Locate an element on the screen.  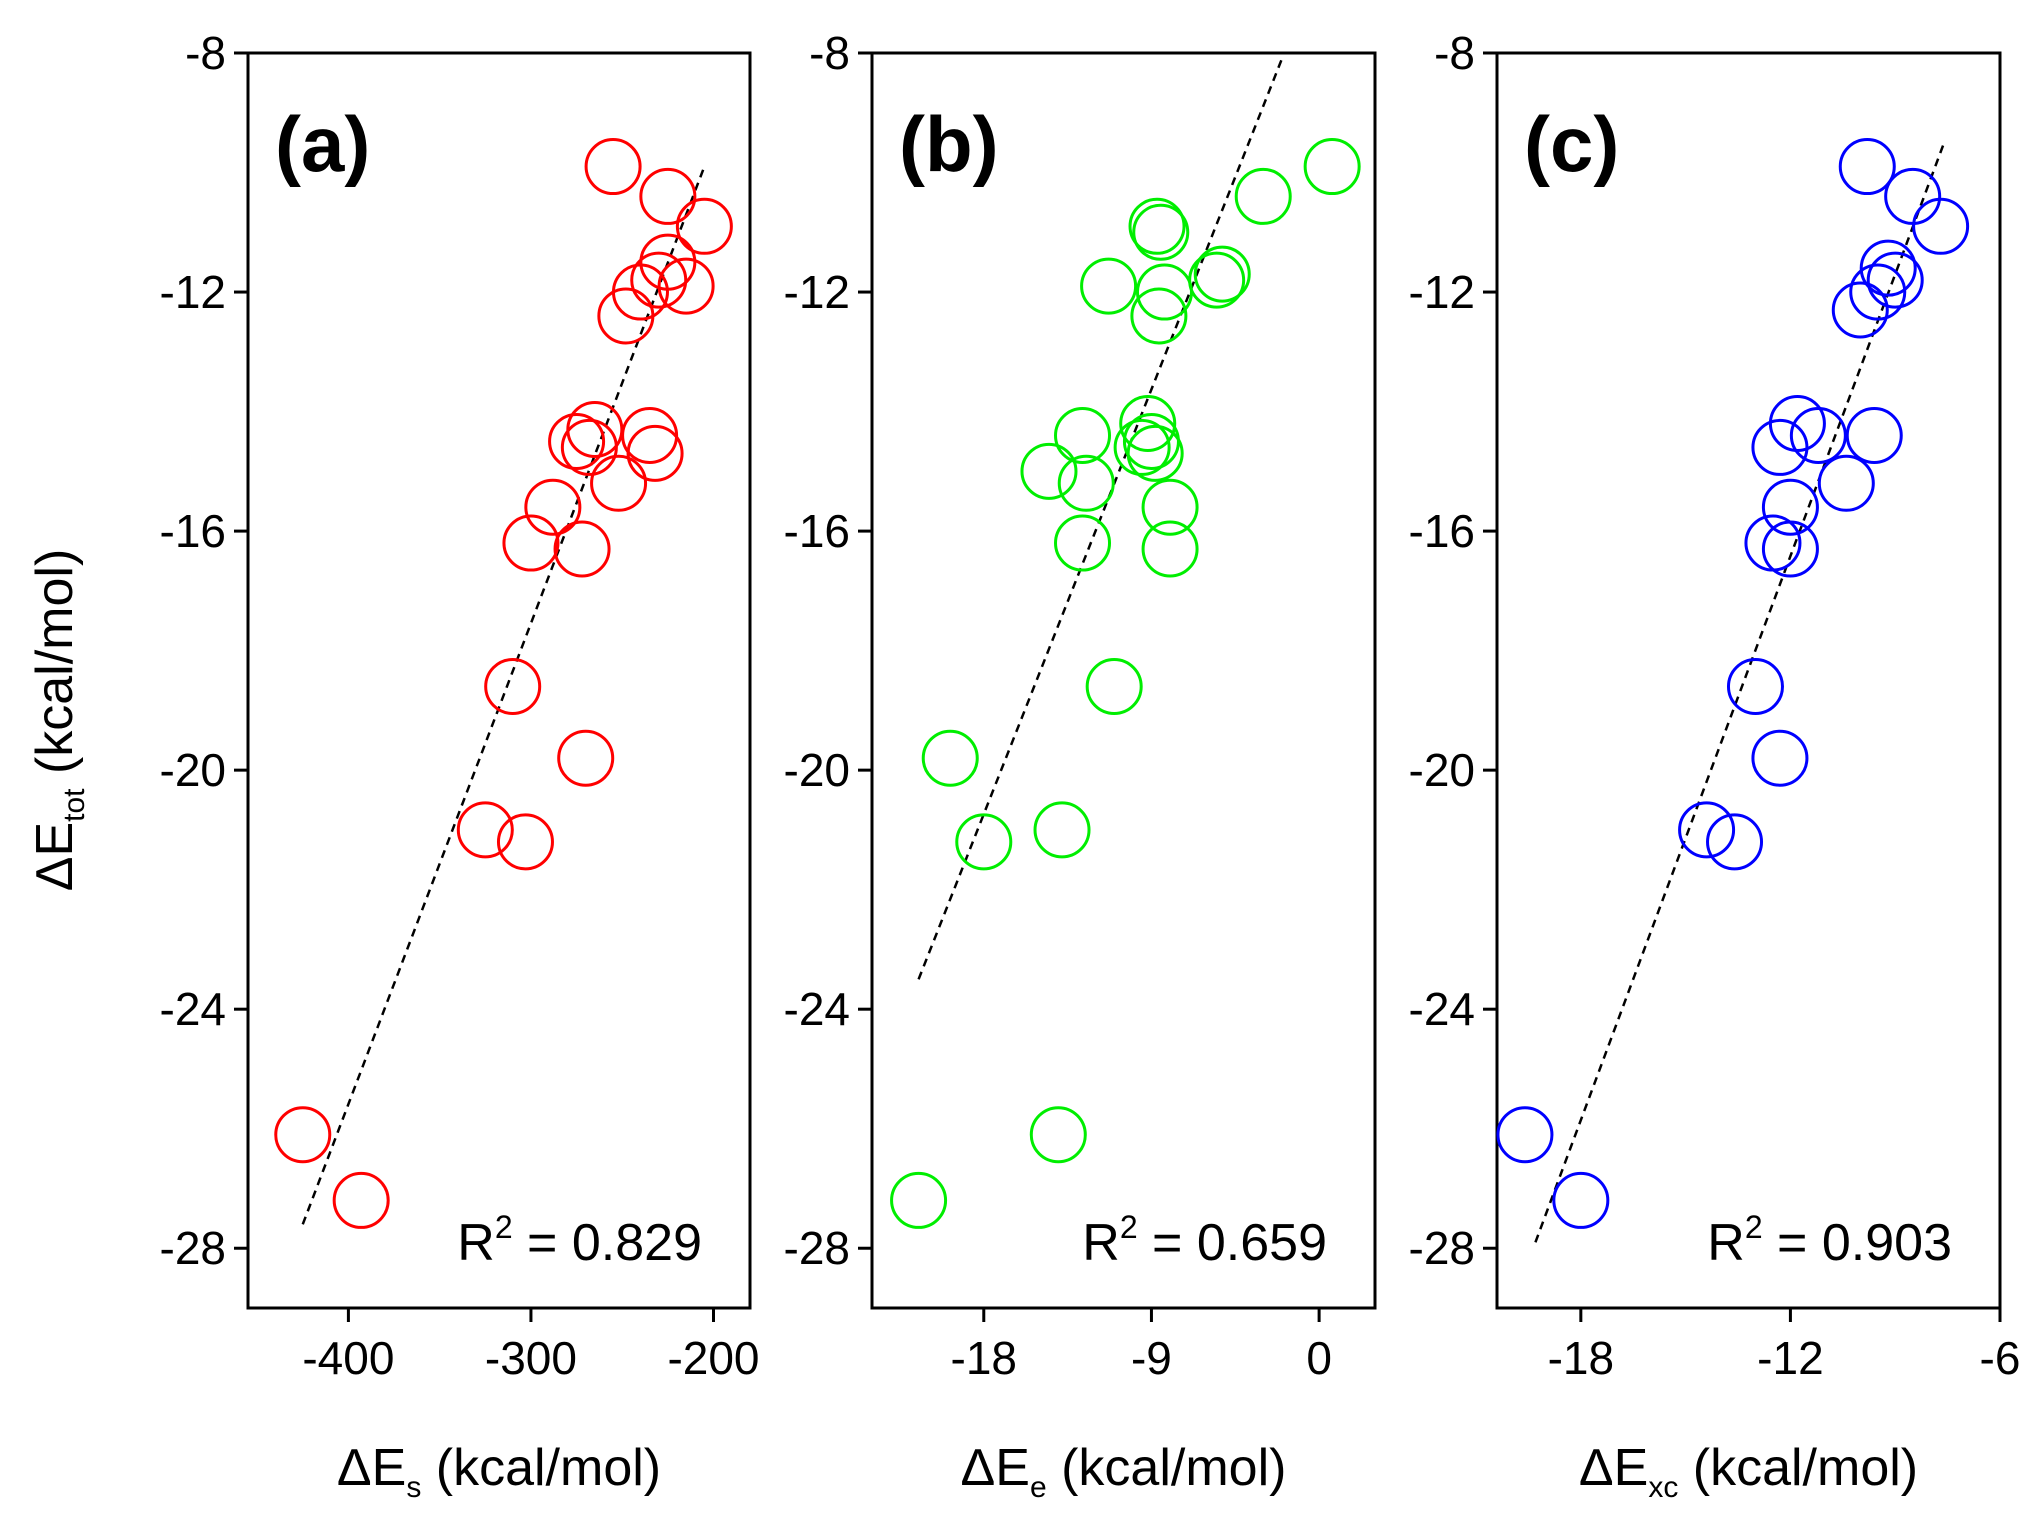
r-squared-label: R2 = 0.659 is located at coordinates (1204, 1240).